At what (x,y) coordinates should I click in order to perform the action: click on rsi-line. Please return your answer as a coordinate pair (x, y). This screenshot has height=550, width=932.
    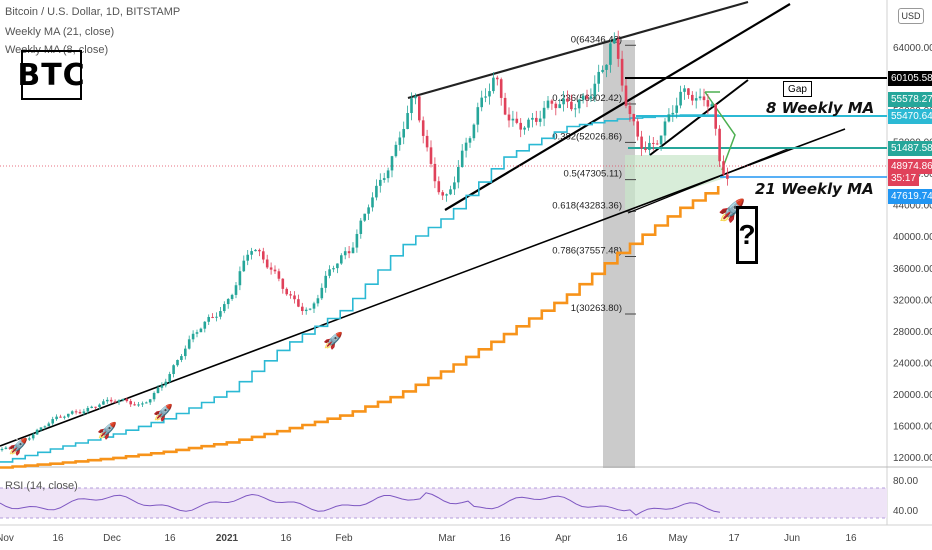
    Looking at the image, I should click on (360, 504).